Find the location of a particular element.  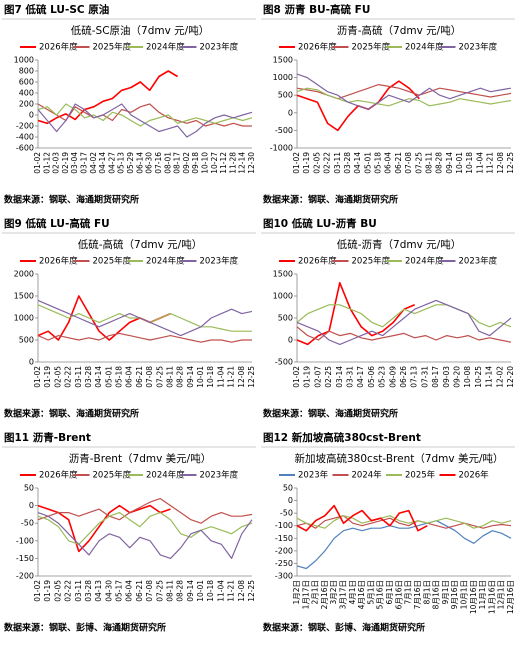

source-note: 数据来源：钢联、海通期货研究所 is located at coordinates (330, 414).